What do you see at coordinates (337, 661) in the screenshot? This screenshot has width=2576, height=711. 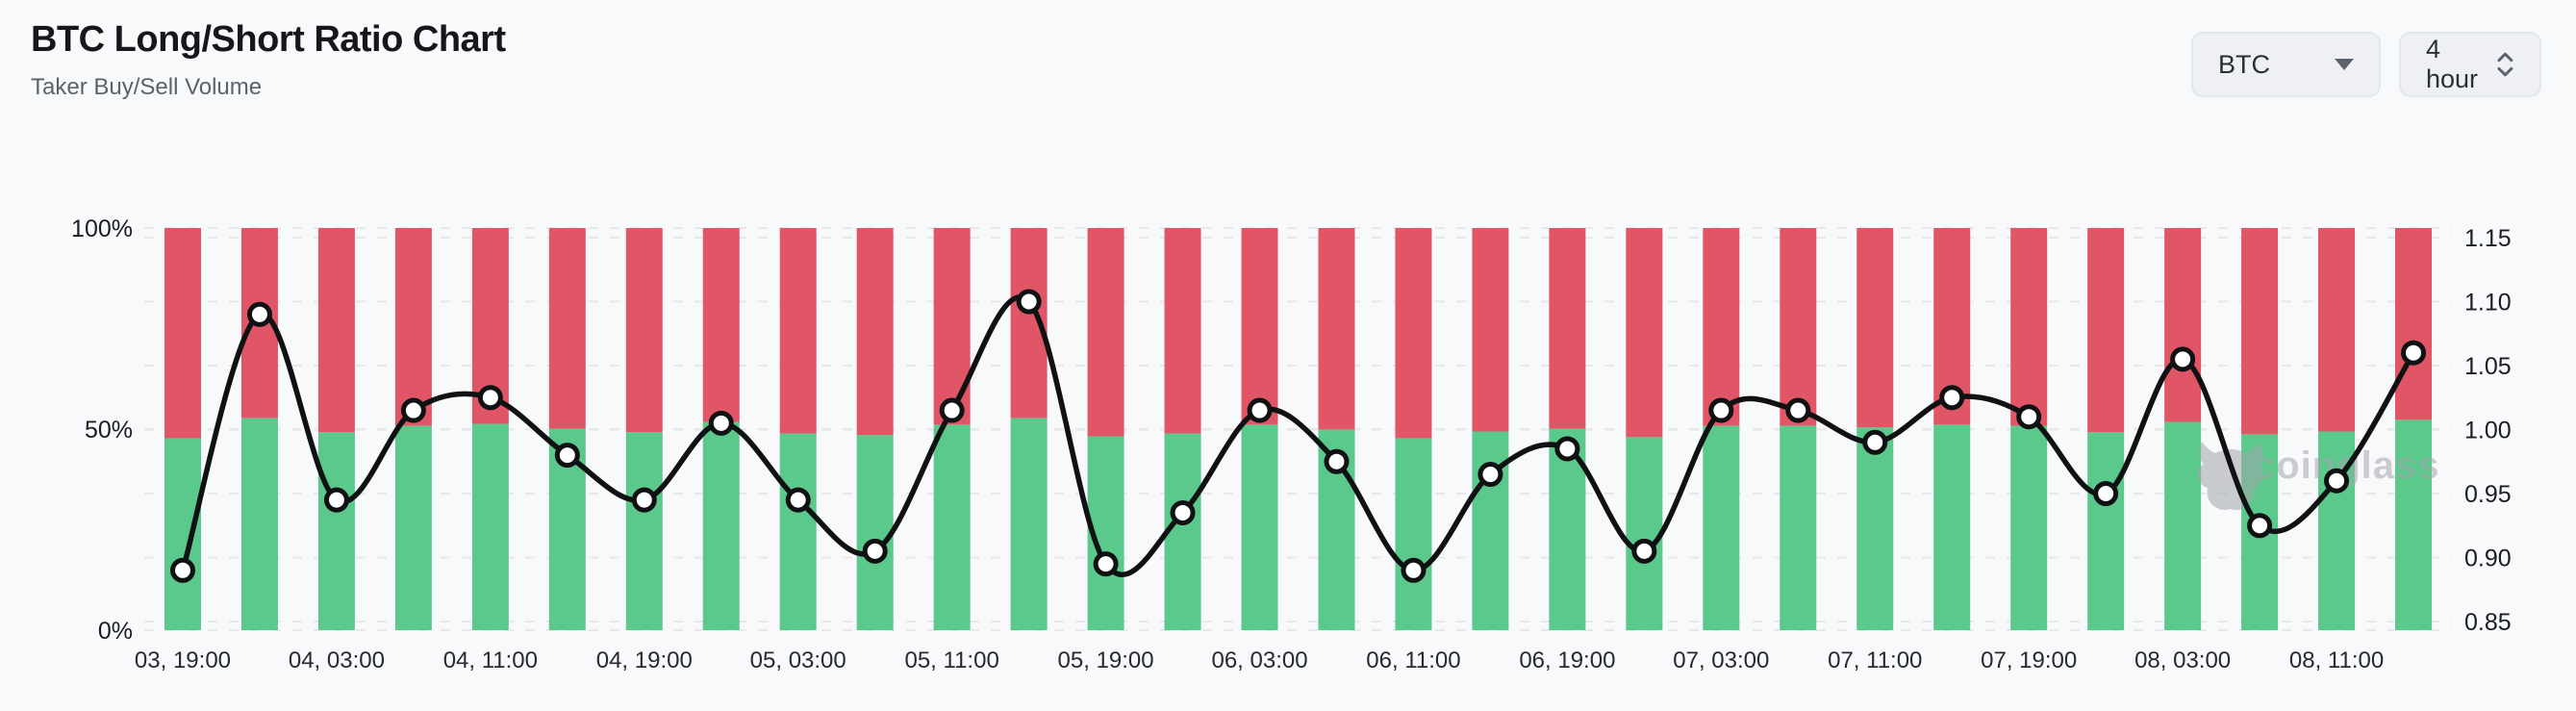 I see `x-tick-label: 04, 03:00` at bounding box center [337, 661].